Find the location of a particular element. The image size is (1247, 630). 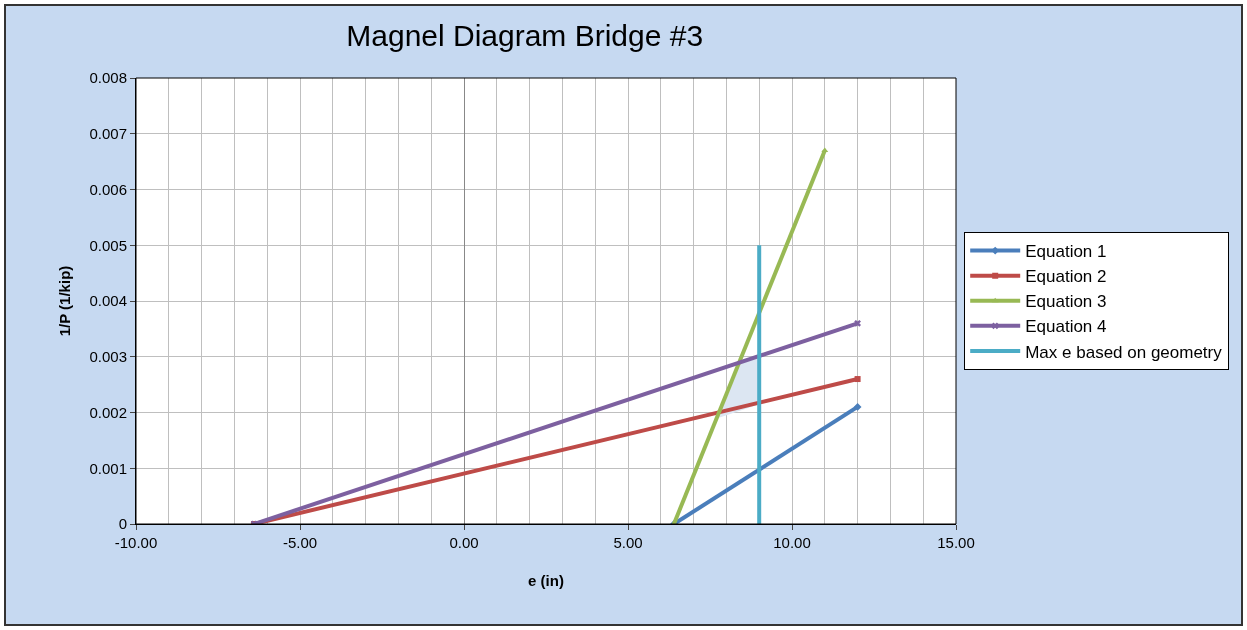

x-tick-label: -5.00 is located at coordinates (300, 542).